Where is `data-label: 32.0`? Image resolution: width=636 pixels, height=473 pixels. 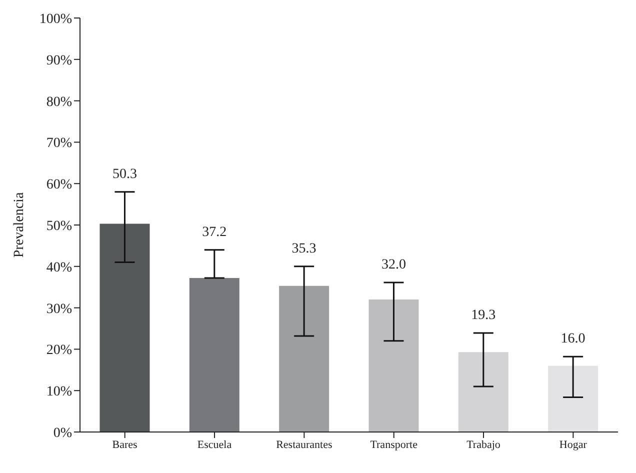 data-label: 32.0 is located at coordinates (393, 265).